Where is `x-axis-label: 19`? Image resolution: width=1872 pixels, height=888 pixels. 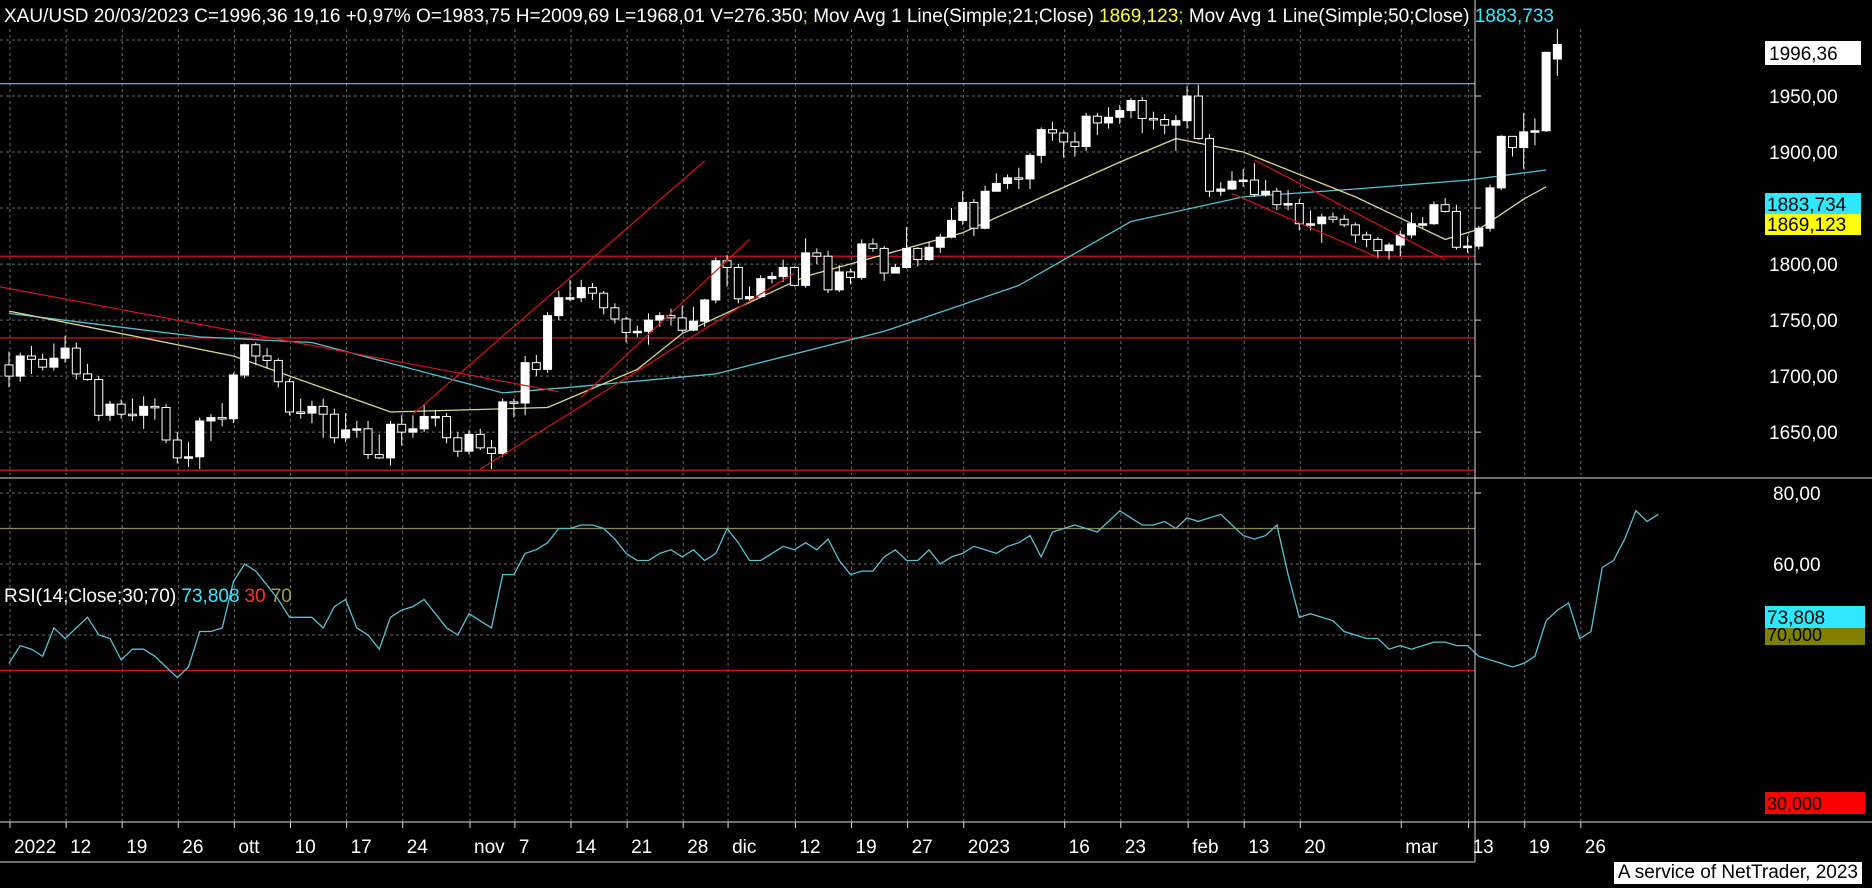 x-axis-label: 19 is located at coordinates (866, 847).